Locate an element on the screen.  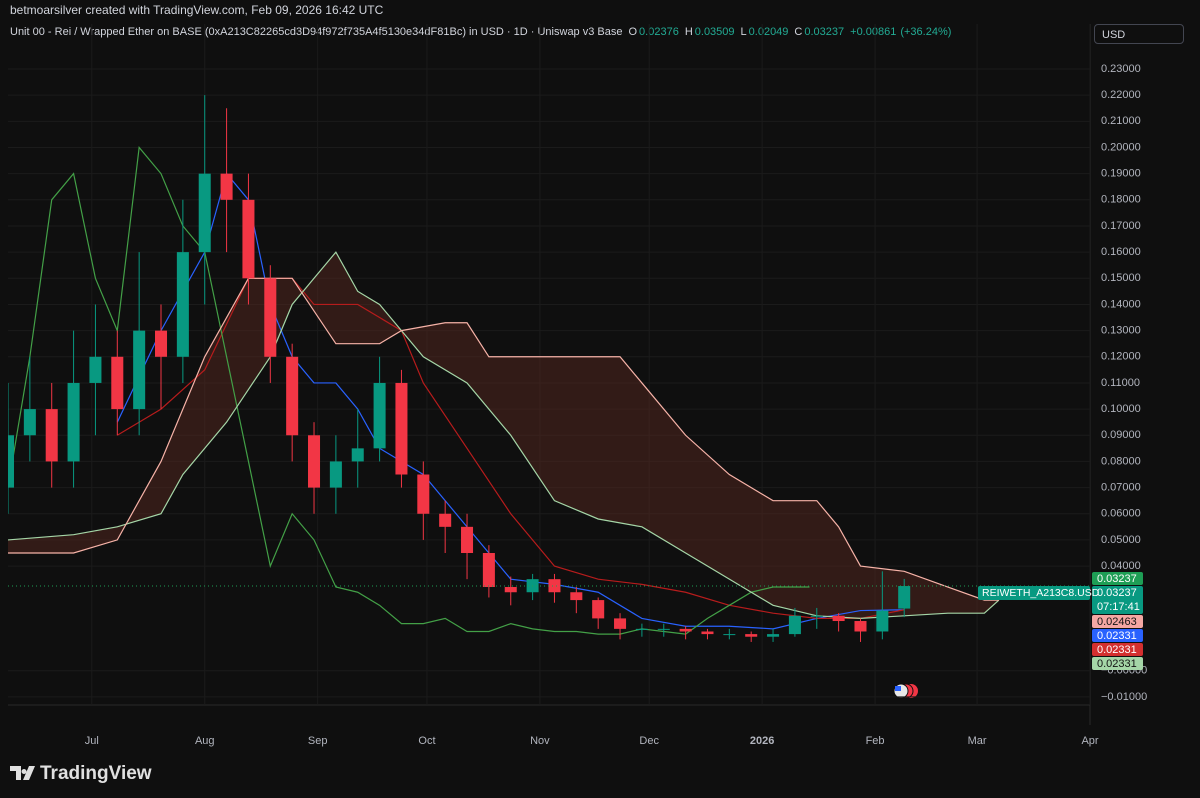
x-tick-label: Apr is located at coordinates (1089, 741).